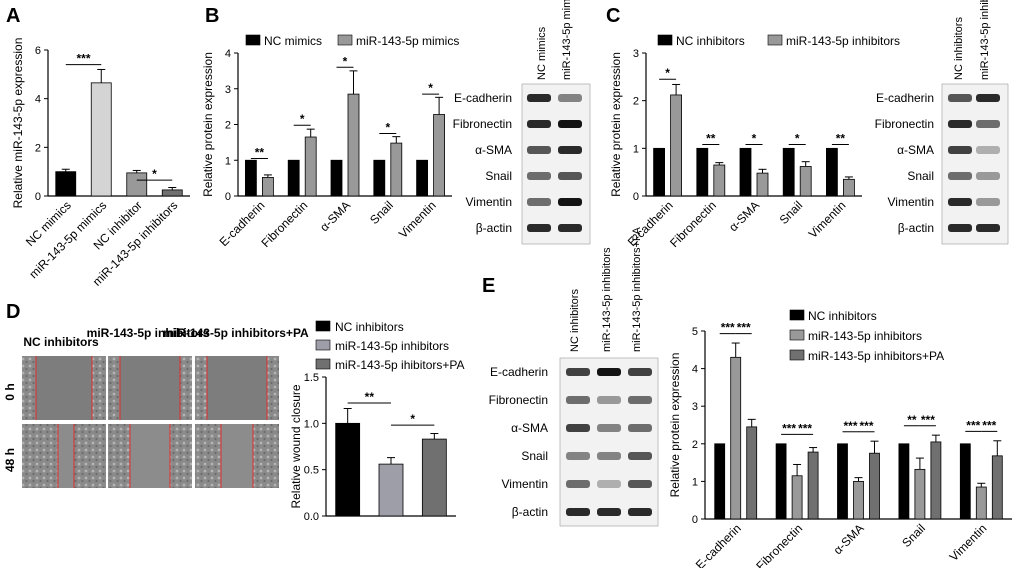 Image resolution: width=1020 pixels, height=568 pixels. Describe the element at coordinates (323, 345) in the screenshot. I see `d-legend-swatch` at that location.